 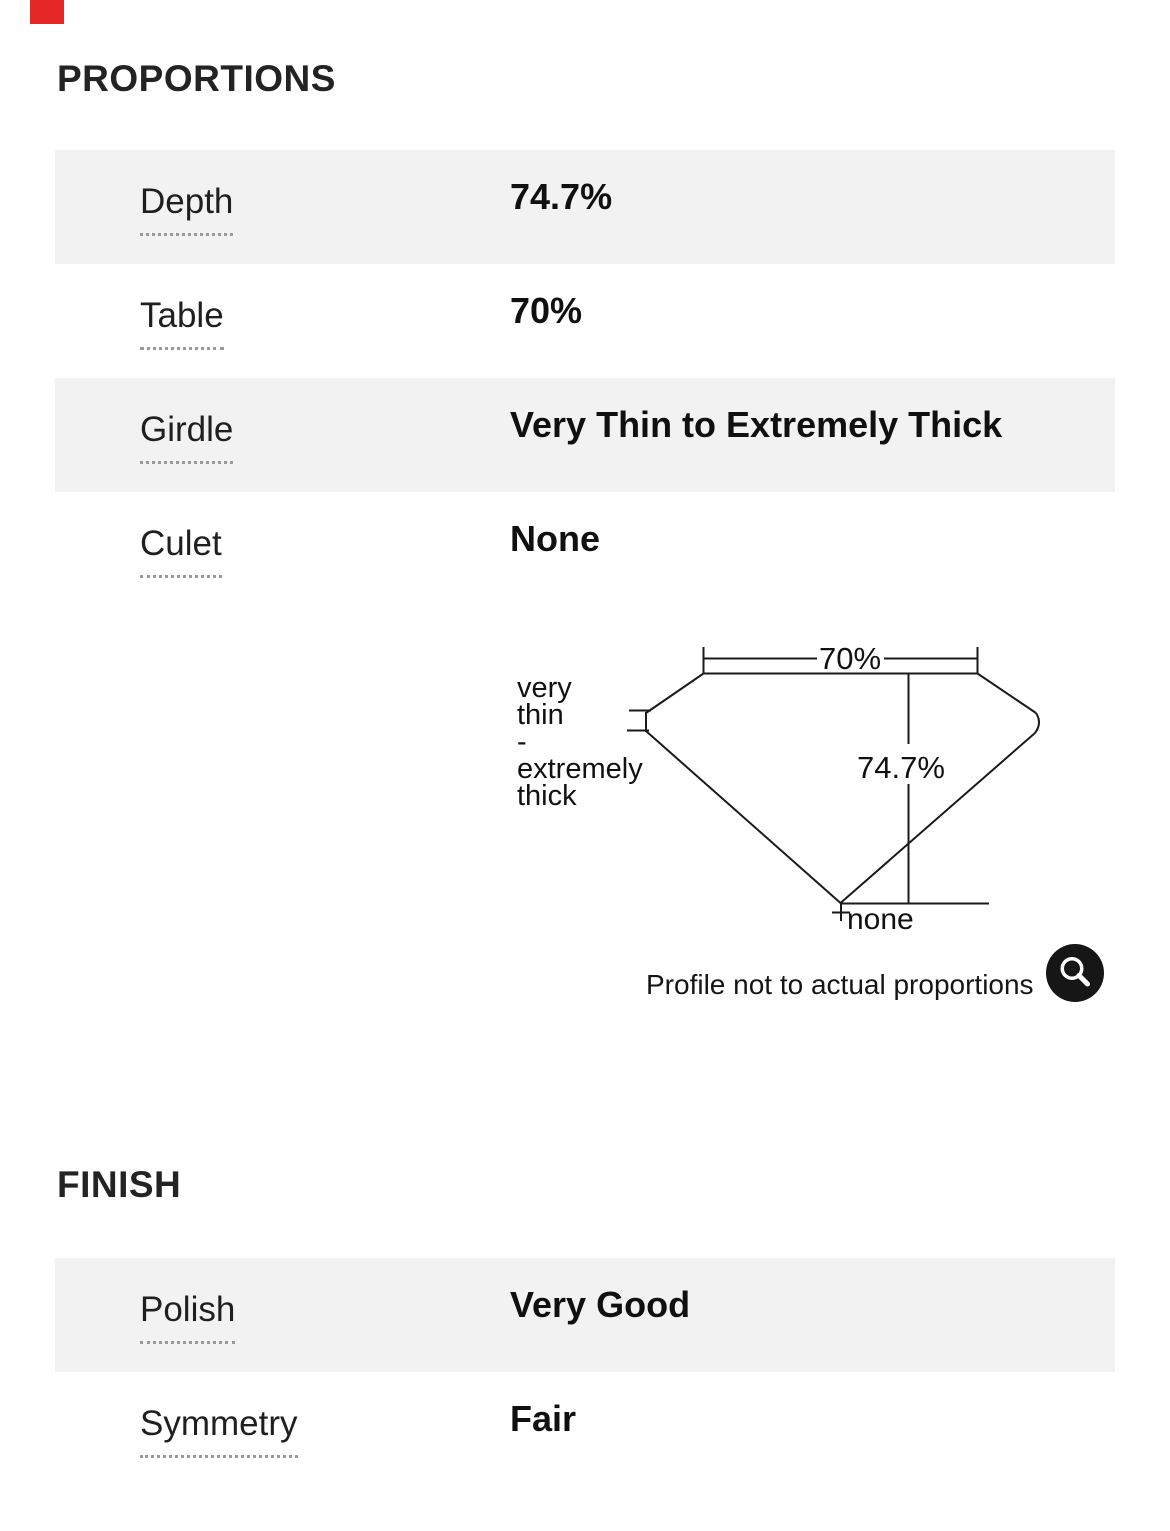 I want to click on spec-label-cell: Symmetry, so click(x=282, y=1429).